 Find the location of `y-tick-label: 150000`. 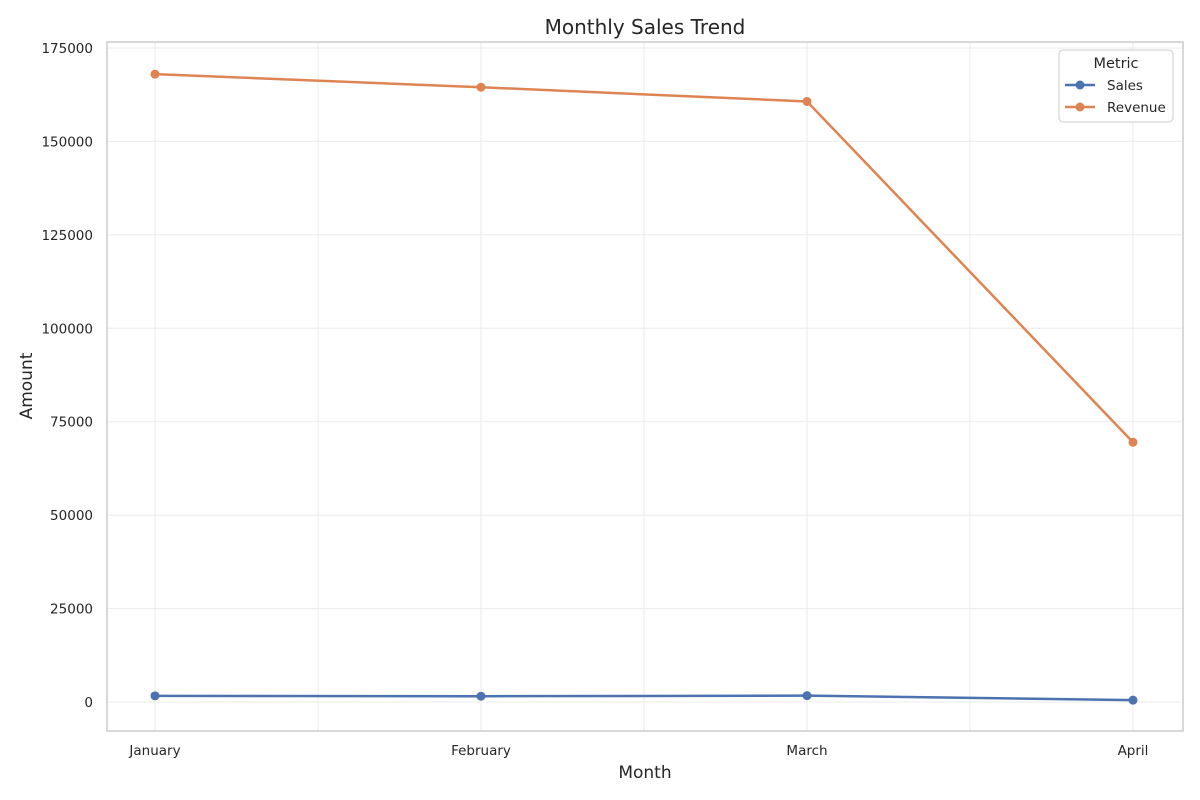

y-tick-label: 150000 is located at coordinates (67, 142).